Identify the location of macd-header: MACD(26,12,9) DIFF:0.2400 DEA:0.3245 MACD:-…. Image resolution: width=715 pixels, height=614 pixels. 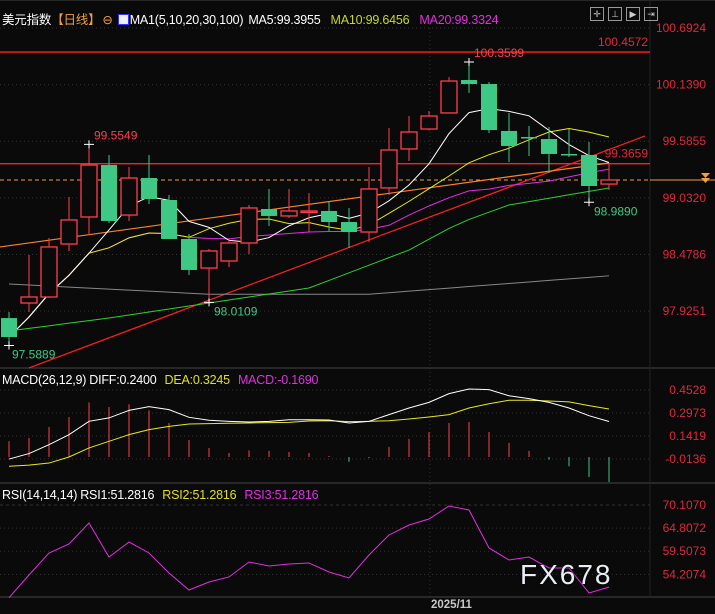
(162, 380).